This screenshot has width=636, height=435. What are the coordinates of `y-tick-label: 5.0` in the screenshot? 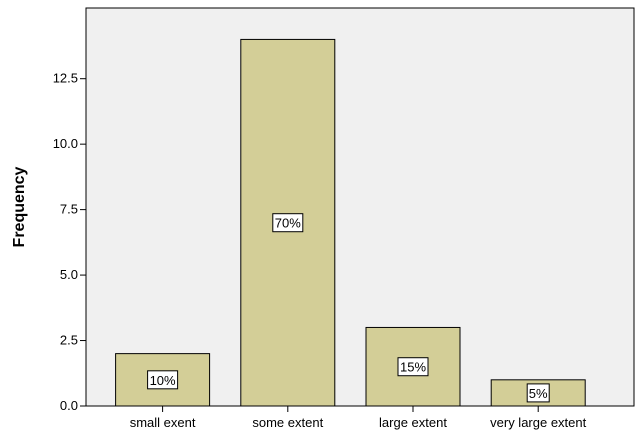 It's located at (69, 274).